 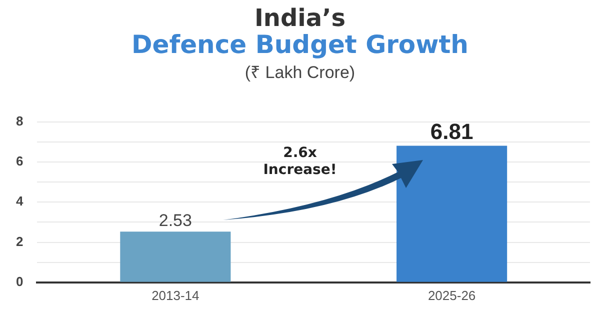 What do you see at coordinates (20, 120) in the screenshot?
I see `y-tick-label: 8` at bounding box center [20, 120].